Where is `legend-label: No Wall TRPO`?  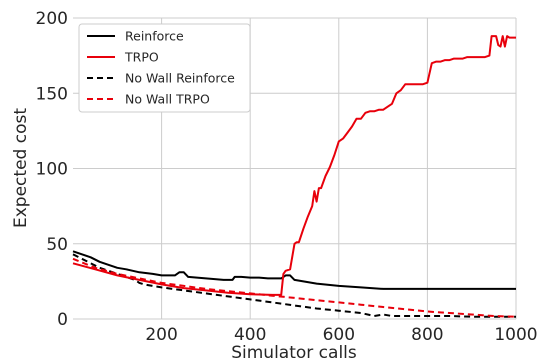 legend-label: No Wall TRPO is located at coordinates (167, 99).